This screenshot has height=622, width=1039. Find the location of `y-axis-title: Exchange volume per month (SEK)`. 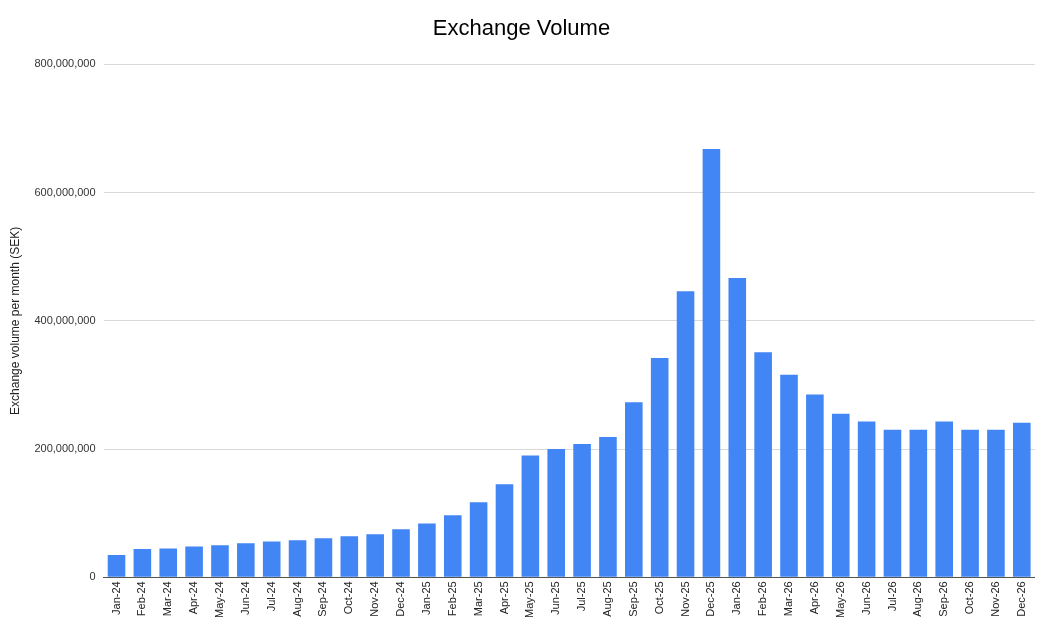

y-axis-title: Exchange volume per month (SEK) is located at coordinates (14, 320).